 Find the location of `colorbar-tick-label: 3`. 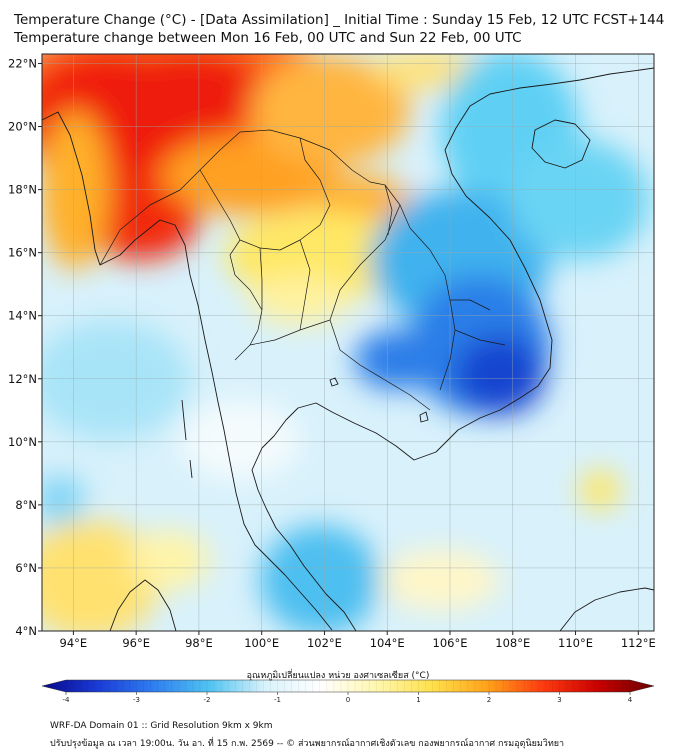

colorbar-tick-label: 3 is located at coordinates (559, 700).